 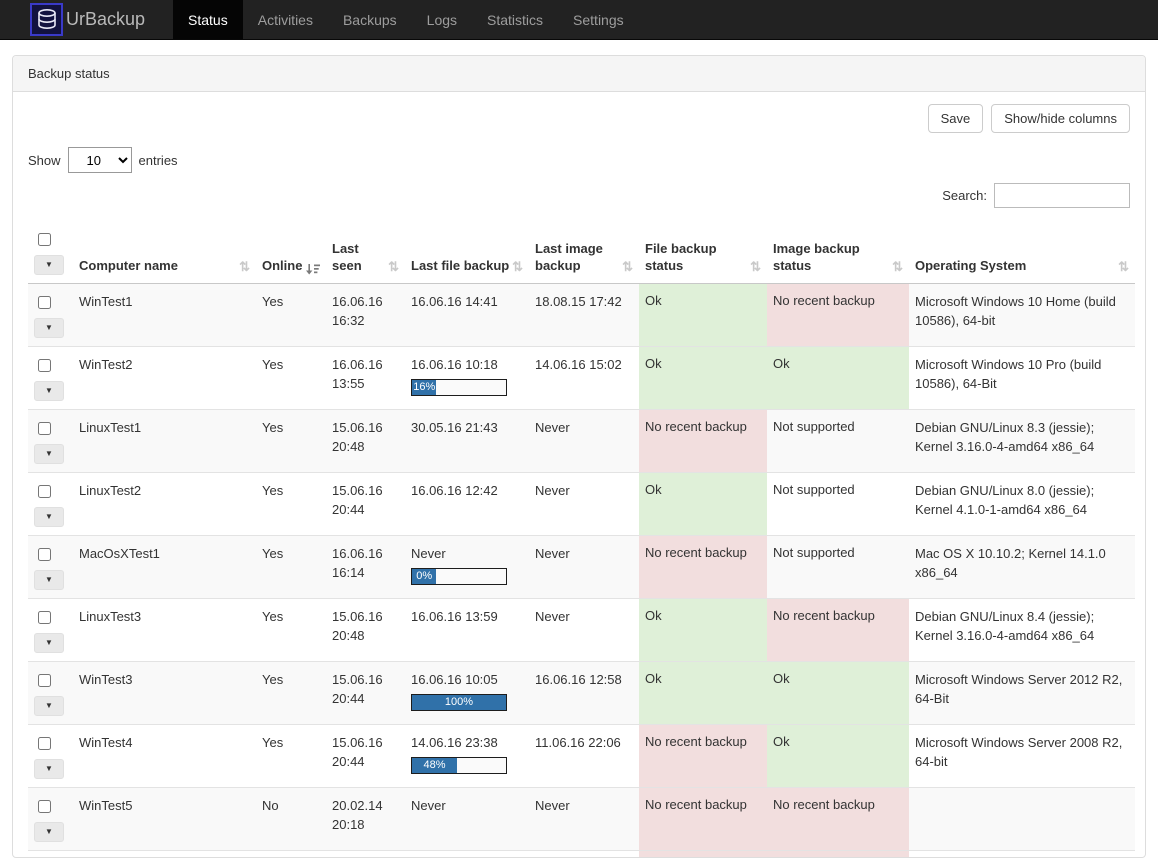 I want to click on column-label: Last file backup, so click(x=460, y=266).